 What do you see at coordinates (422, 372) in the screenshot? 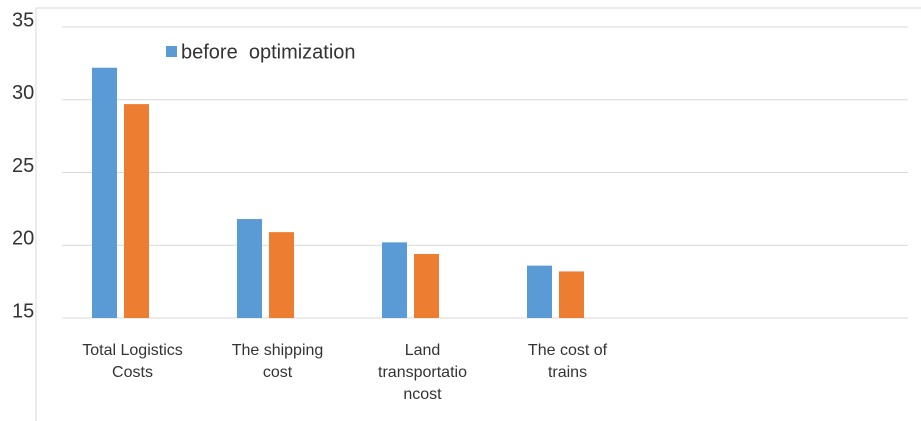
I see `x-tick-label: Land transportatio ncost` at bounding box center [422, 372].